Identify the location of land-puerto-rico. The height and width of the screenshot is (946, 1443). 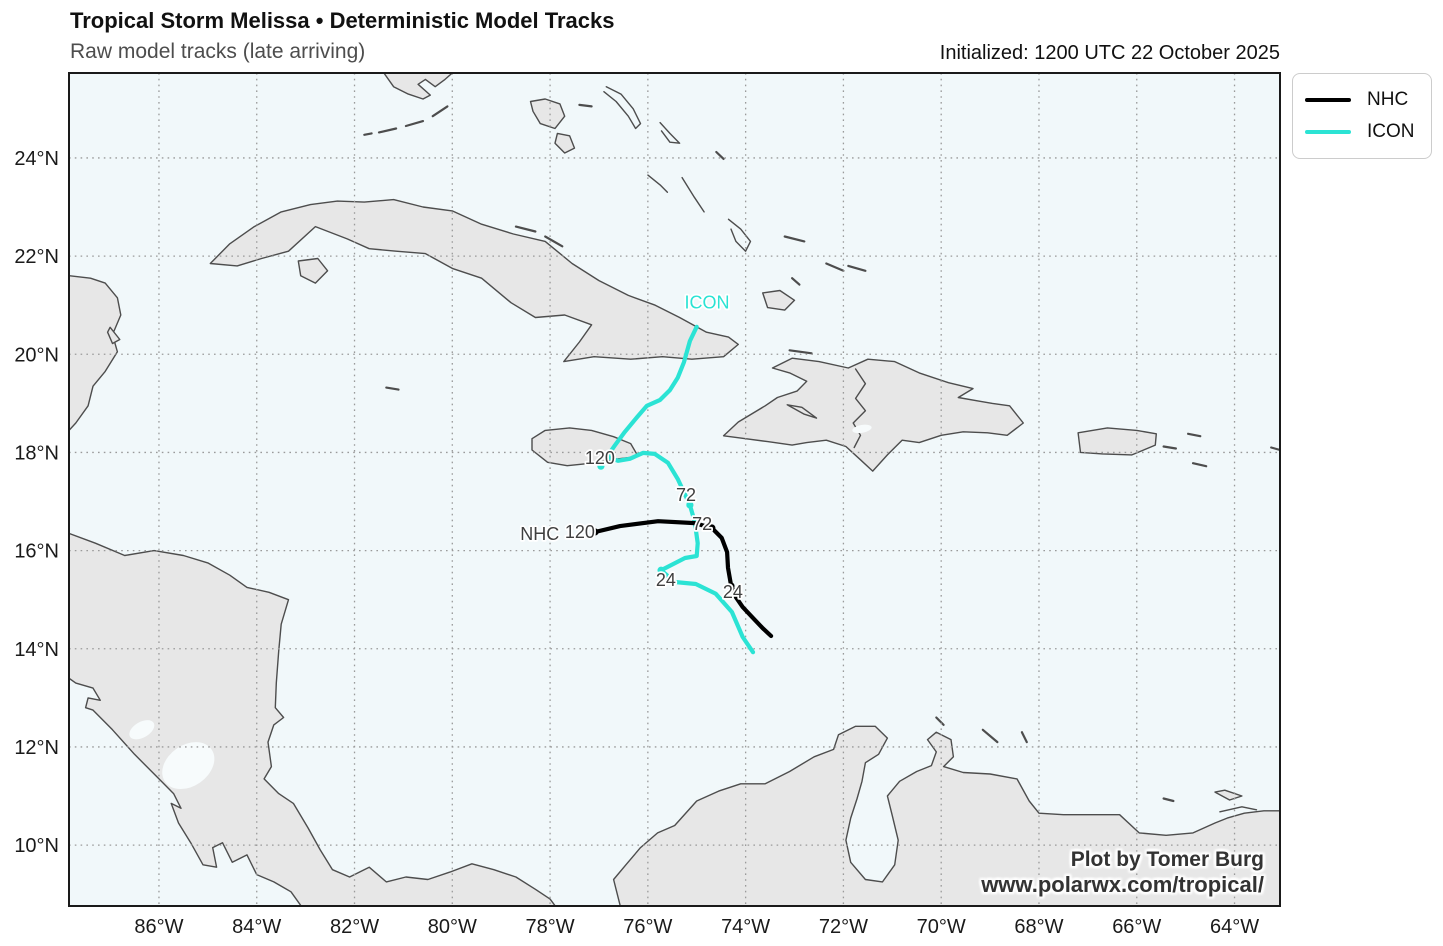
(1117, 441).